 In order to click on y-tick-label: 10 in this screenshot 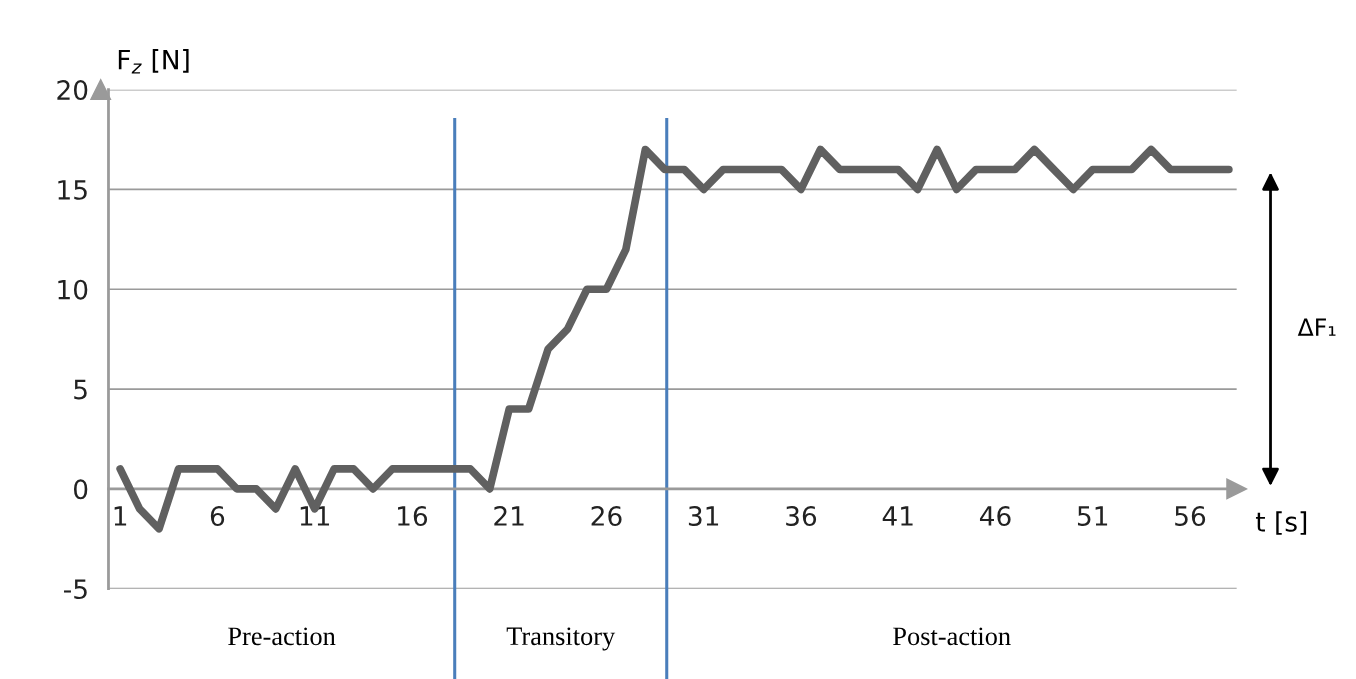, I will do `click(73, 289)`.